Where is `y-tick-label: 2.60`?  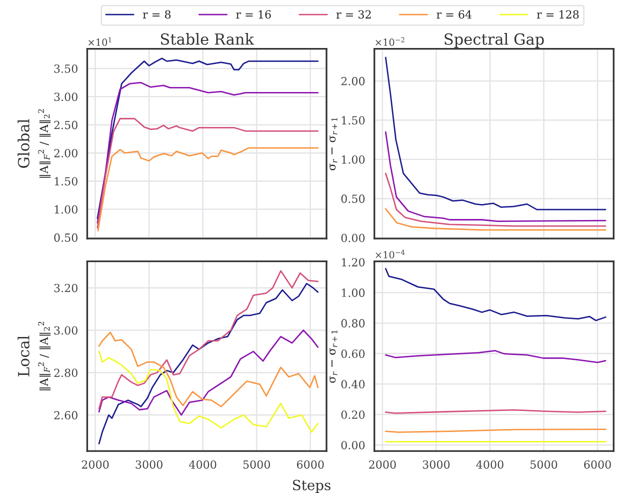 y-tick-label: 2.60 is located at coordinates (66, 415).